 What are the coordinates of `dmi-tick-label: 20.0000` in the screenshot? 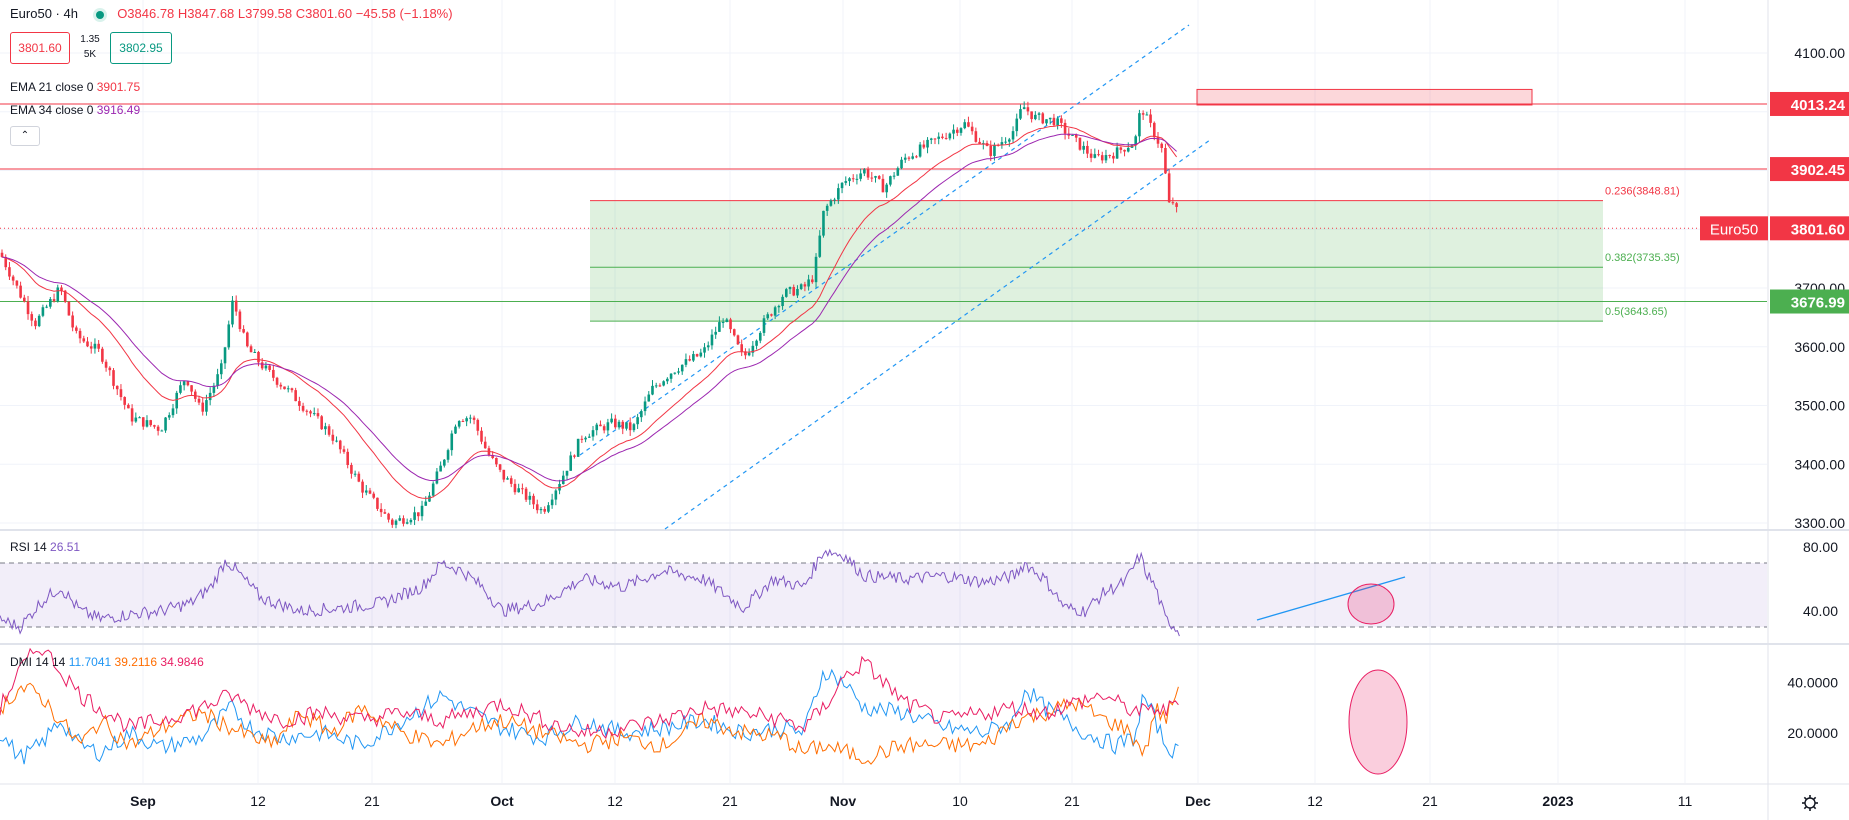 It's located at (1812, 733).